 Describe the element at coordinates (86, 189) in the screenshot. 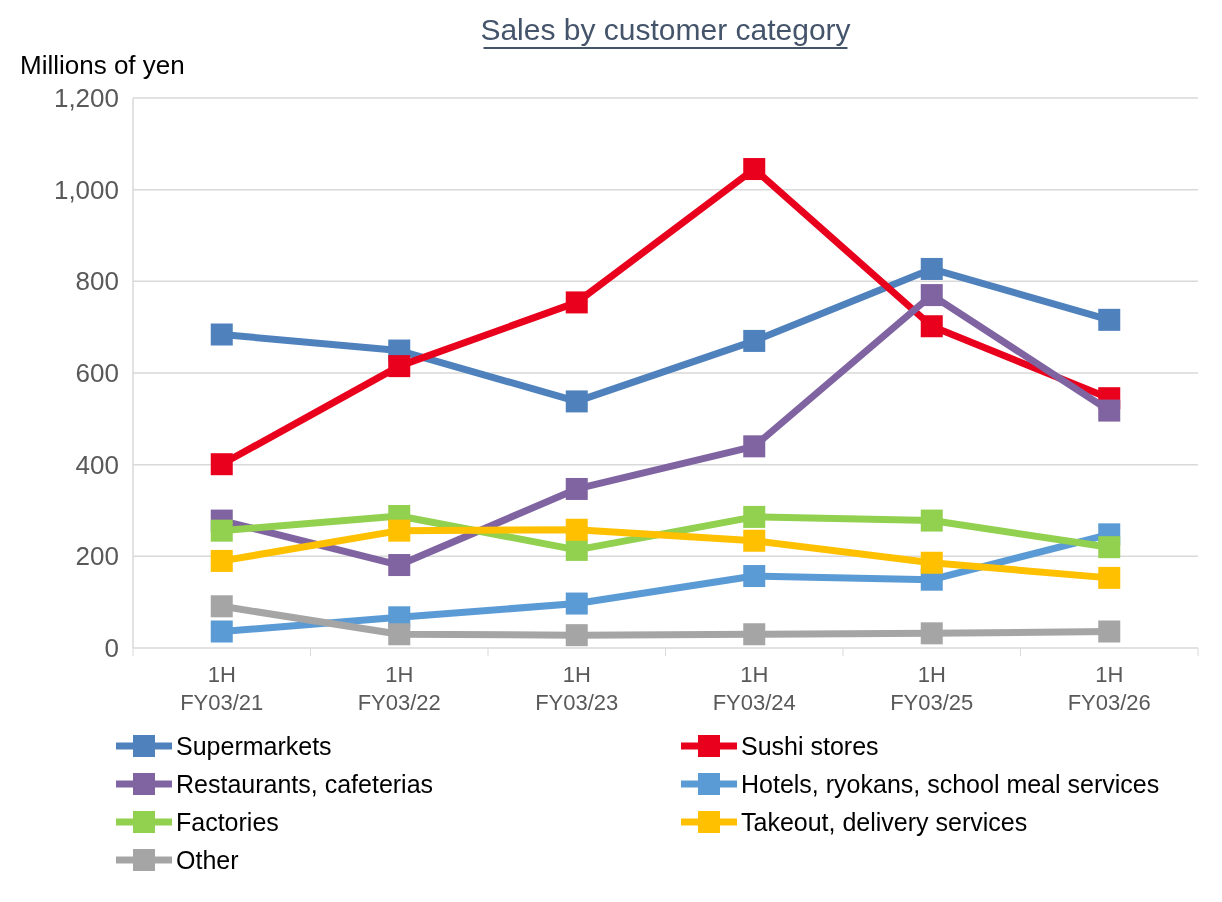

I see `y-tick-label: 1,000` at that location.